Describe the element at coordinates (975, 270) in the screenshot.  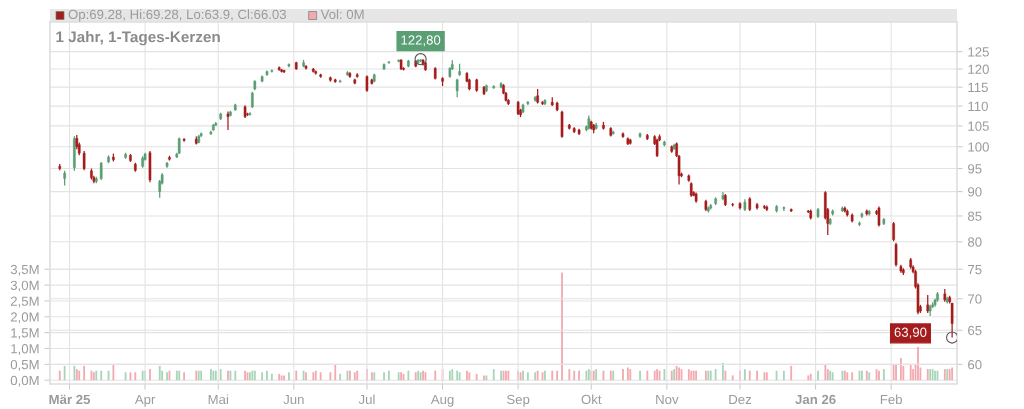
I see `y-tick-label: 75` at that location.